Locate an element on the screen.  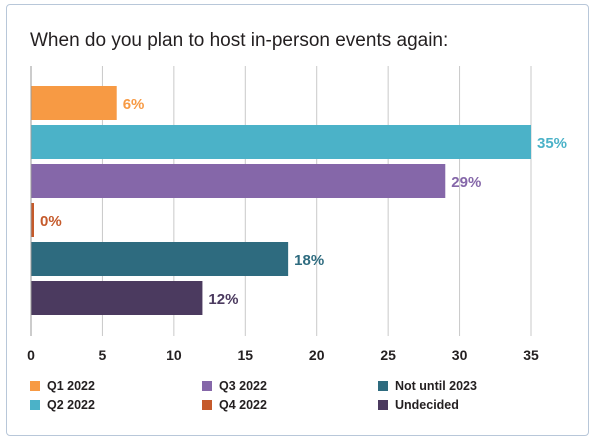
legend-item: Not until 2023 is located at coordinates (427, 386).